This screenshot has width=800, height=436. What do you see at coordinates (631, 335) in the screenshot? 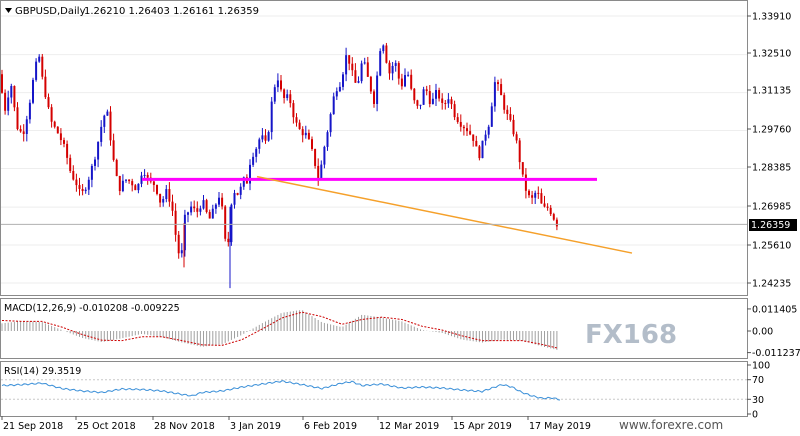
I see `watermark-logo: FX168` at bounding box center [631, 335].